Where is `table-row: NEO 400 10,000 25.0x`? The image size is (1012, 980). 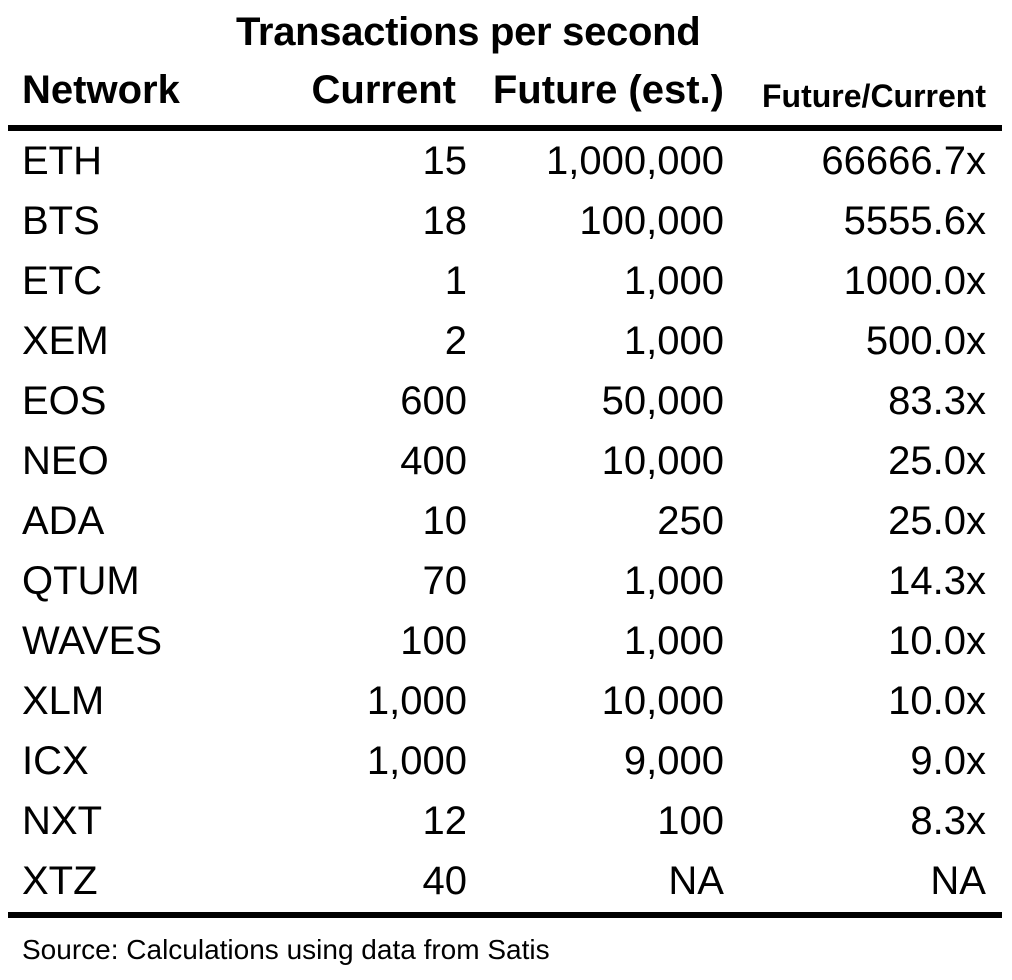
table-row: NEO 400 10,000 25.0x is located at coordinates (506, 461).